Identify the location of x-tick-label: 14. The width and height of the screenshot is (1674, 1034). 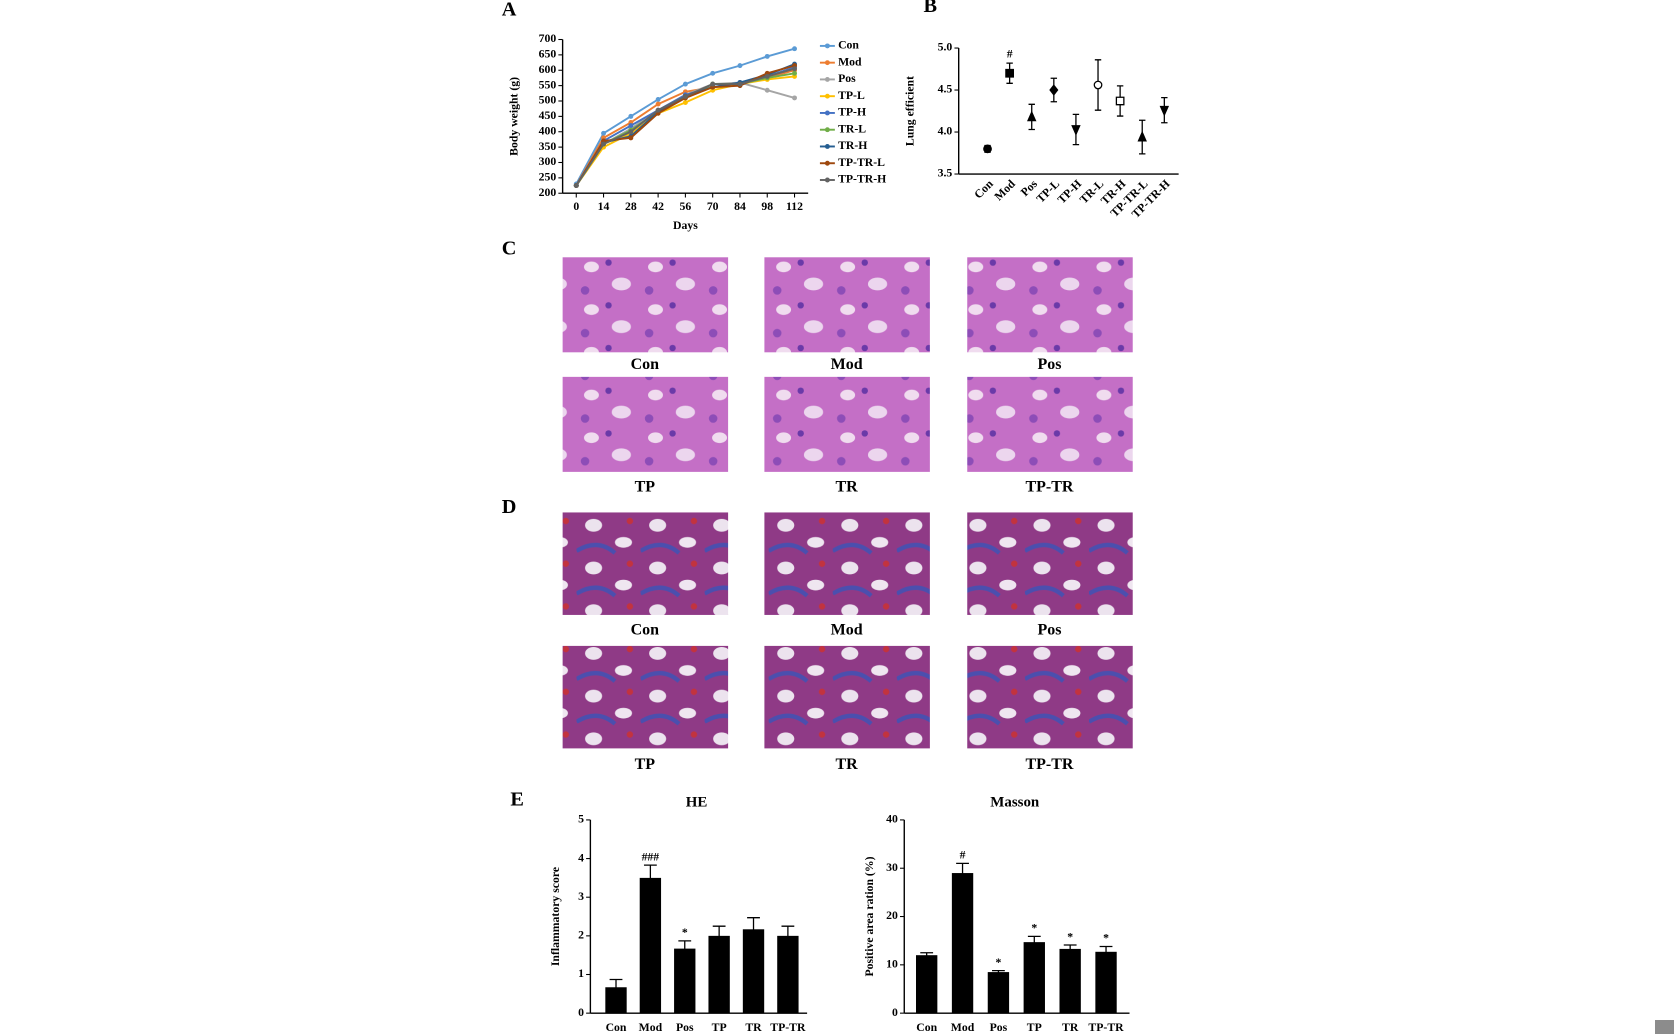
(604, 206).